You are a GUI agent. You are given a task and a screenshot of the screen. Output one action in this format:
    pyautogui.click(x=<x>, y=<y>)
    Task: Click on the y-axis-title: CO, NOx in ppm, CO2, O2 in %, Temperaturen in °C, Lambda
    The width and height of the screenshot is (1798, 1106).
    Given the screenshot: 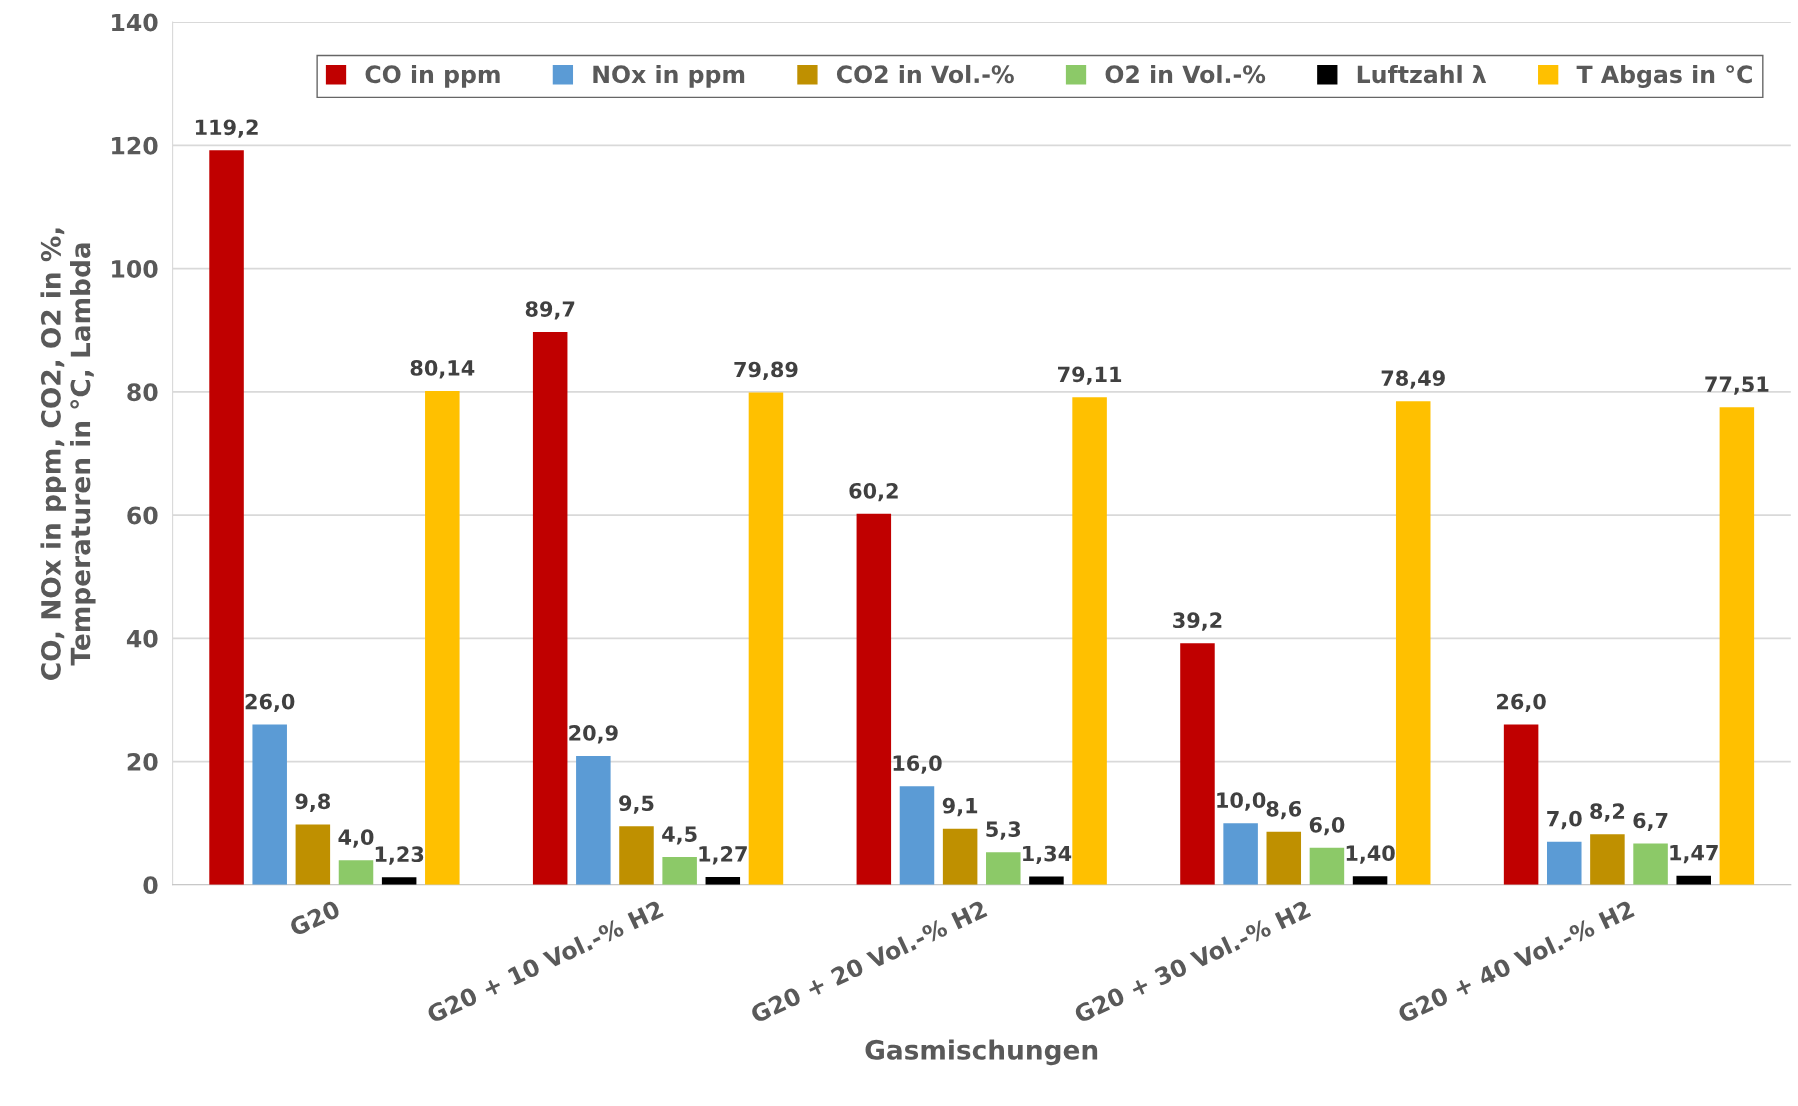 What is the action you would take?
    pyautogui.click(x=68, y=454)
    